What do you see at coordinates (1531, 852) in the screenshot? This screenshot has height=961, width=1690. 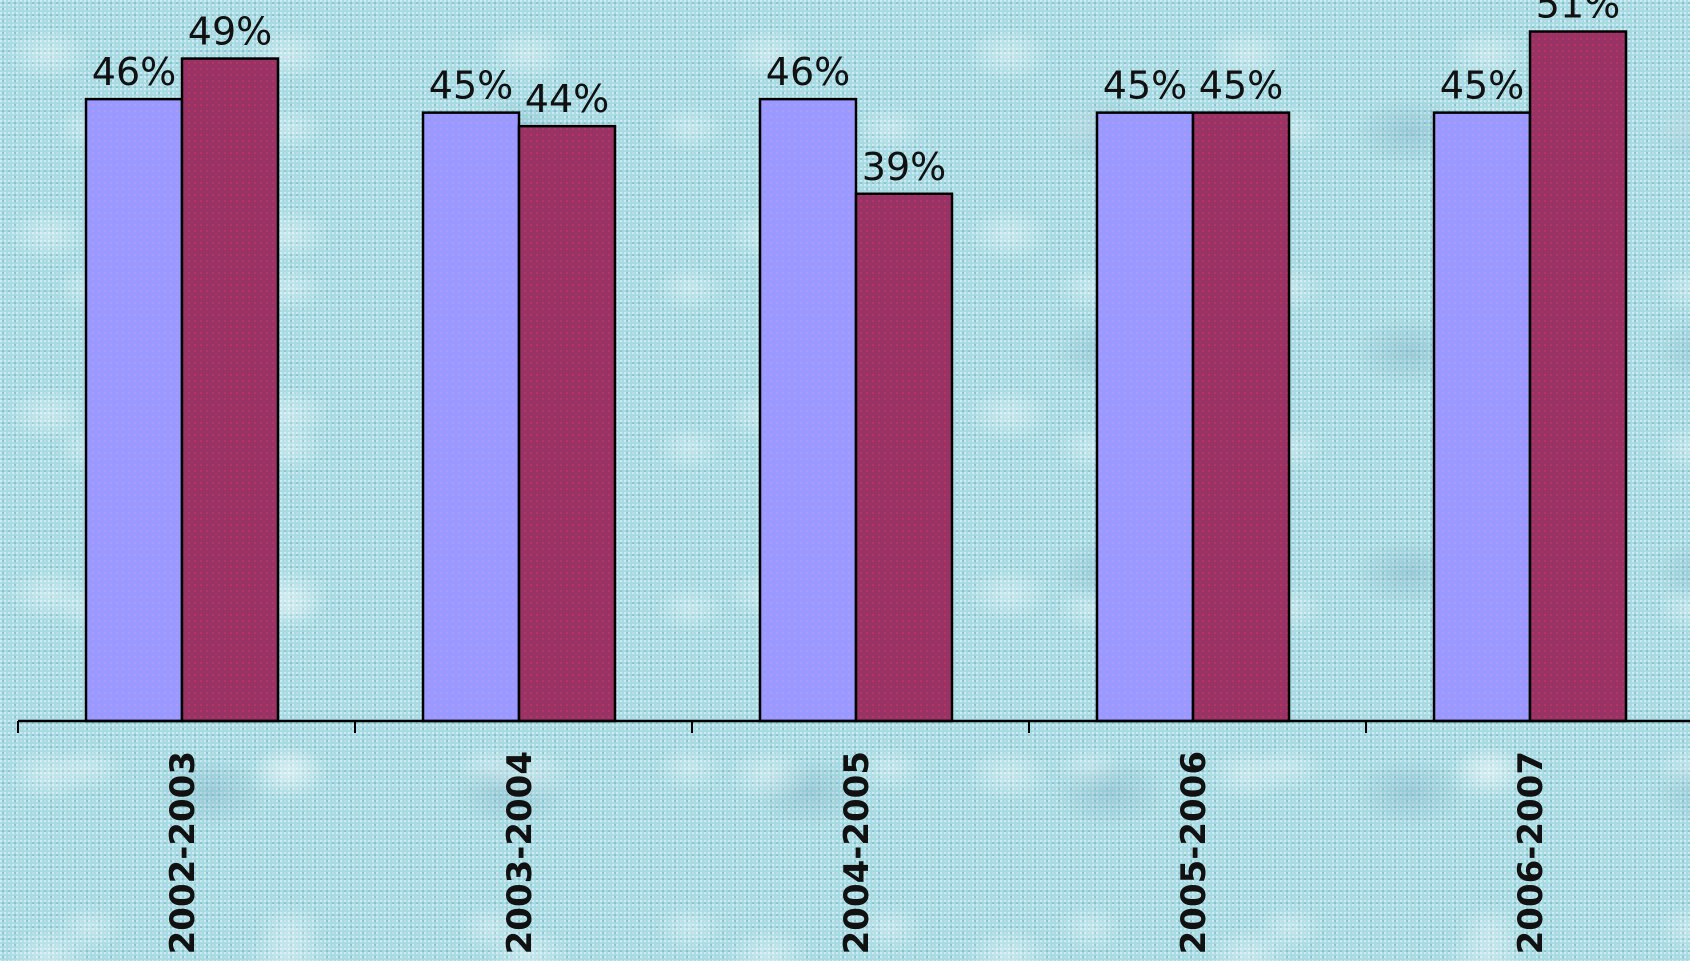 I see `category-label-2006-2007: 2006-2007` at bounding box center [1531, 852].